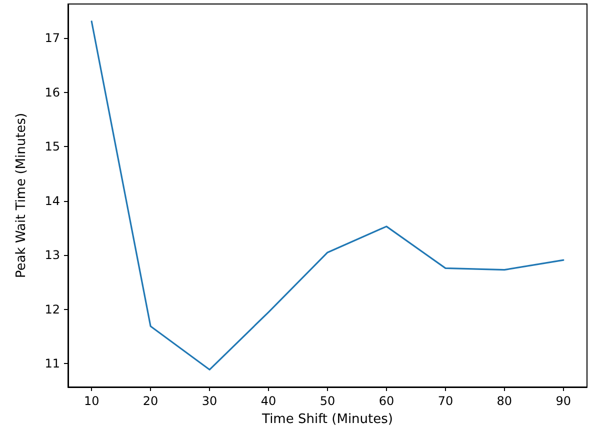 This screenshot has height=437, width=590. What do you see at coordinates (150, 401) in the screenshot?
I see `x-tick-label: 20` at bounding box center [150, 401].